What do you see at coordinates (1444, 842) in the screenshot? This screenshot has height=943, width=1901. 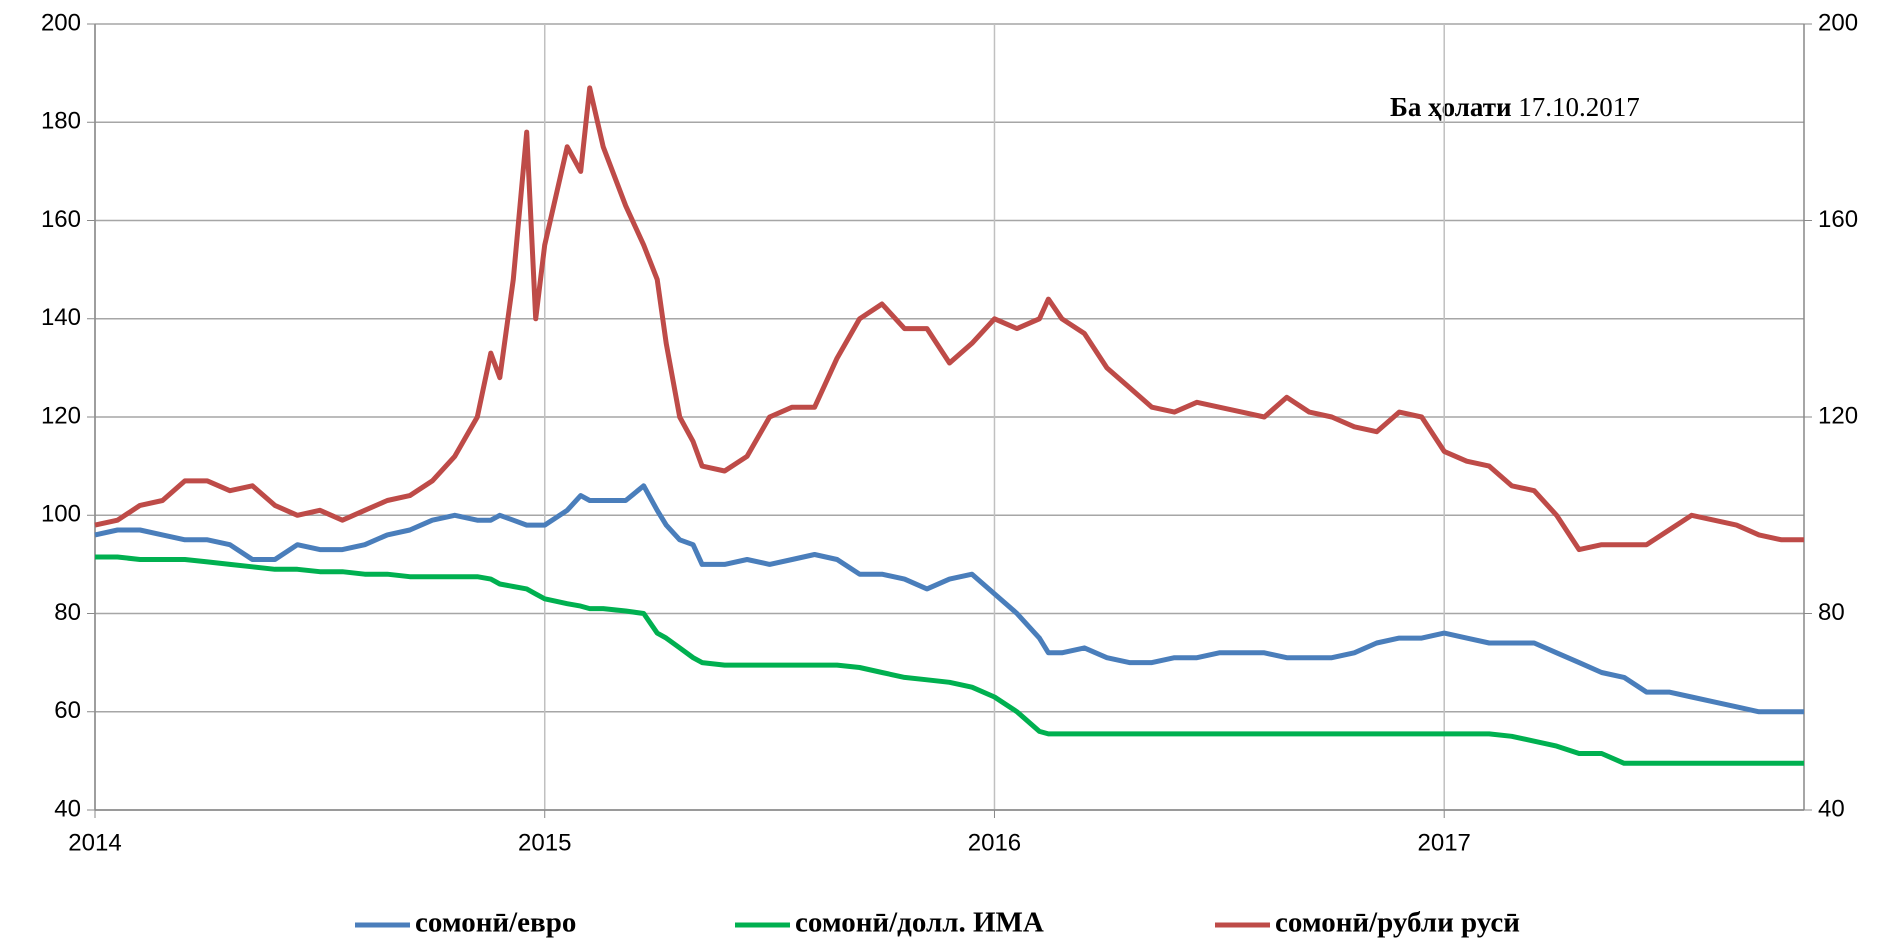 I see `x-tick-label: 2017` at bounding box center [1444, 842].